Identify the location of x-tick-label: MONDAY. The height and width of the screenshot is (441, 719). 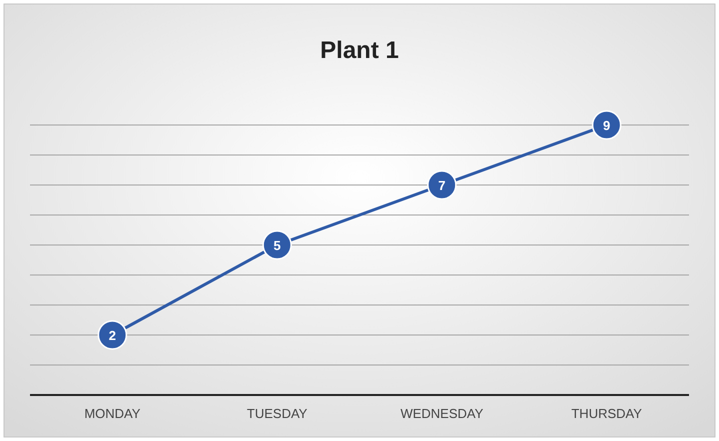
(112, 414).